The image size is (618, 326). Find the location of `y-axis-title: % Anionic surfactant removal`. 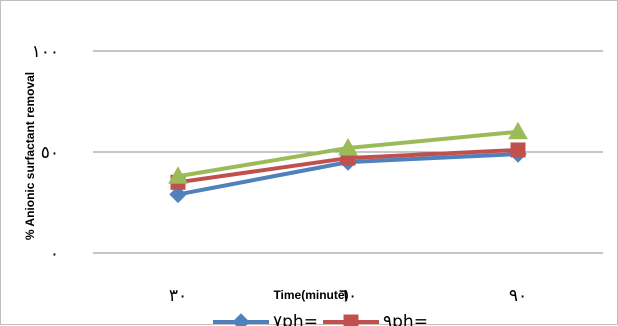

y-axis-title: % Anionic surfactant removal is located at coordinates (30, 156).